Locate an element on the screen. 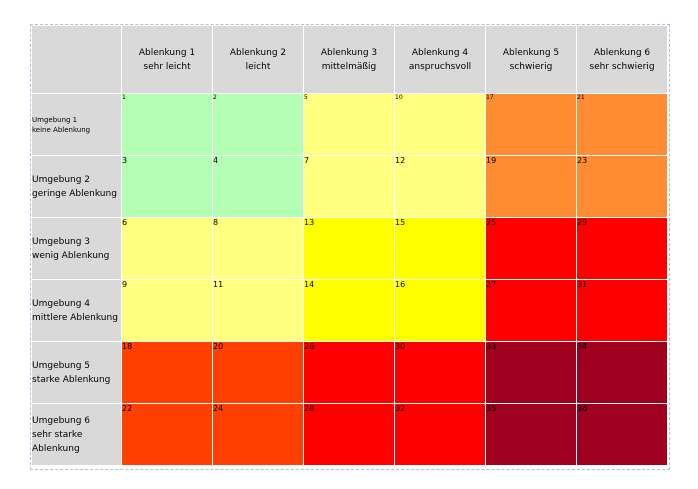  row-header-subtitle: starke Ablenkung is located at coordinates (71, 379).